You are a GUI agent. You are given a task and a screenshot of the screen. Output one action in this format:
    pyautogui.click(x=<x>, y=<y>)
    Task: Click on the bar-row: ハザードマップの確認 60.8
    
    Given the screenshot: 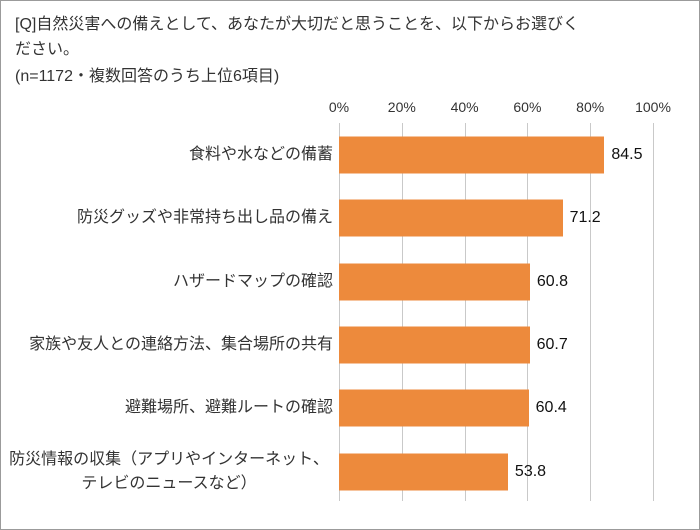 What is the action you would take?
    pyautogui.click(x=350, y=281)
    